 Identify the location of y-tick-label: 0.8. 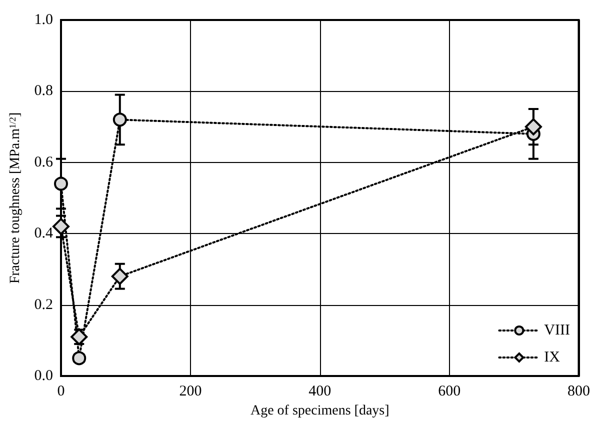
(43, 91).